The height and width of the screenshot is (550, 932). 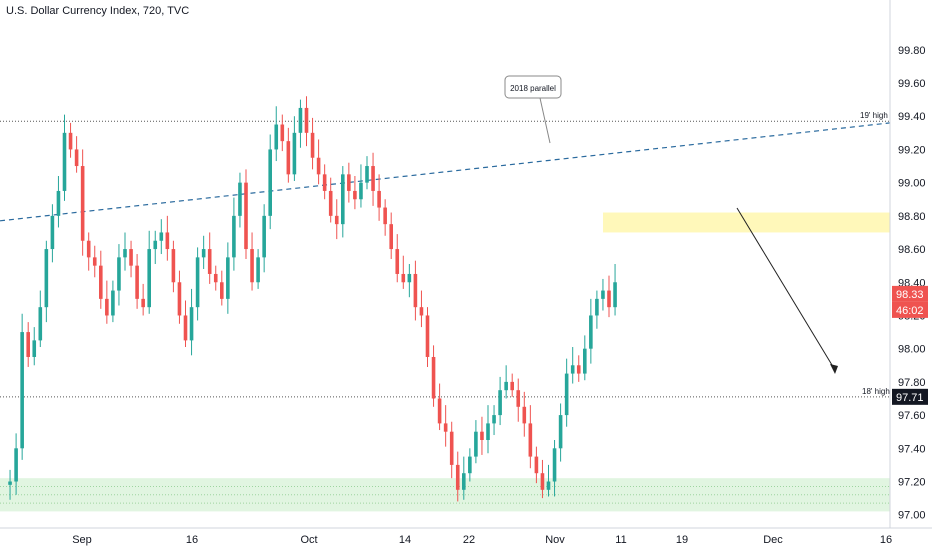 I want to click on last-price-tag-bg, so click(x=910, y=293).